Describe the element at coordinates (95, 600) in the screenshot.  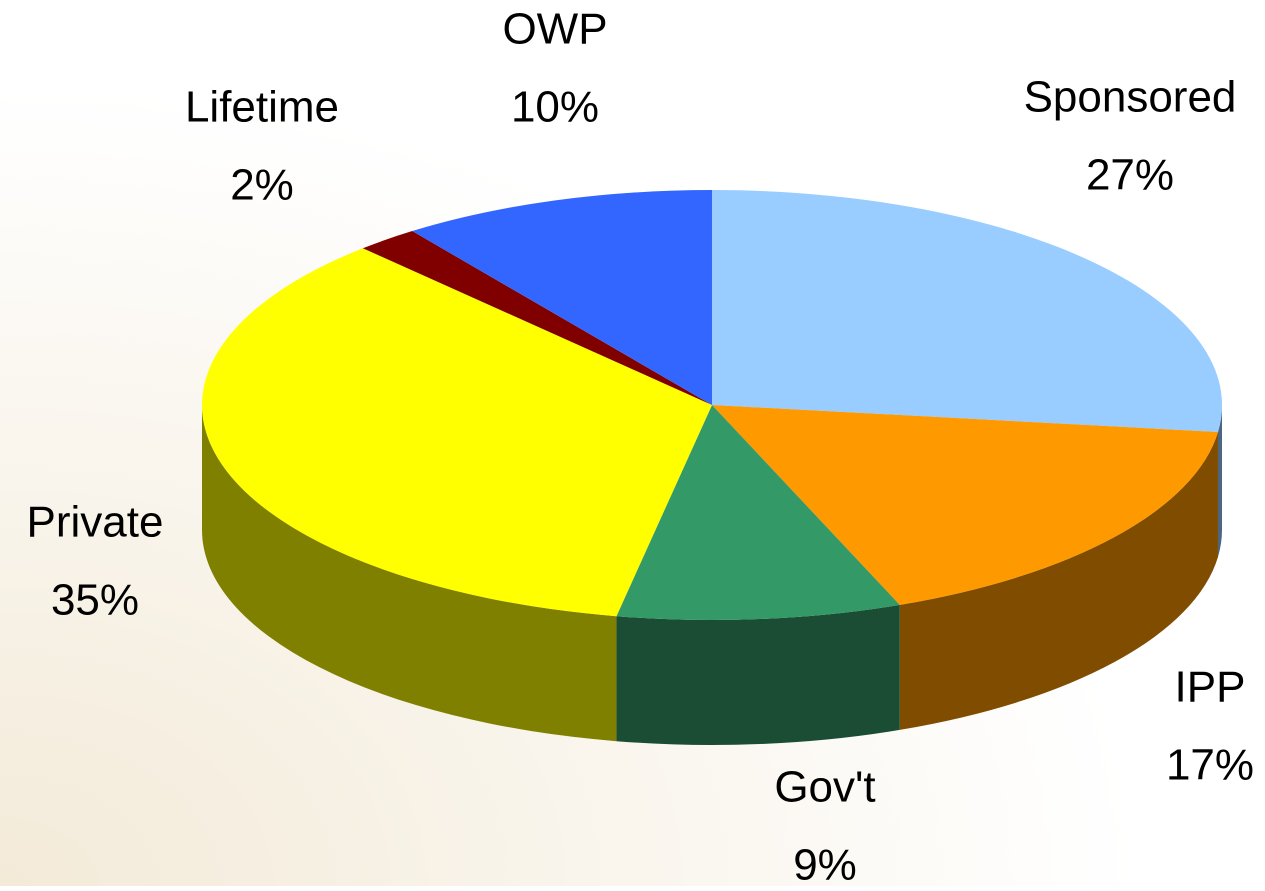
I see `slice-value-label: 35%` at that location.